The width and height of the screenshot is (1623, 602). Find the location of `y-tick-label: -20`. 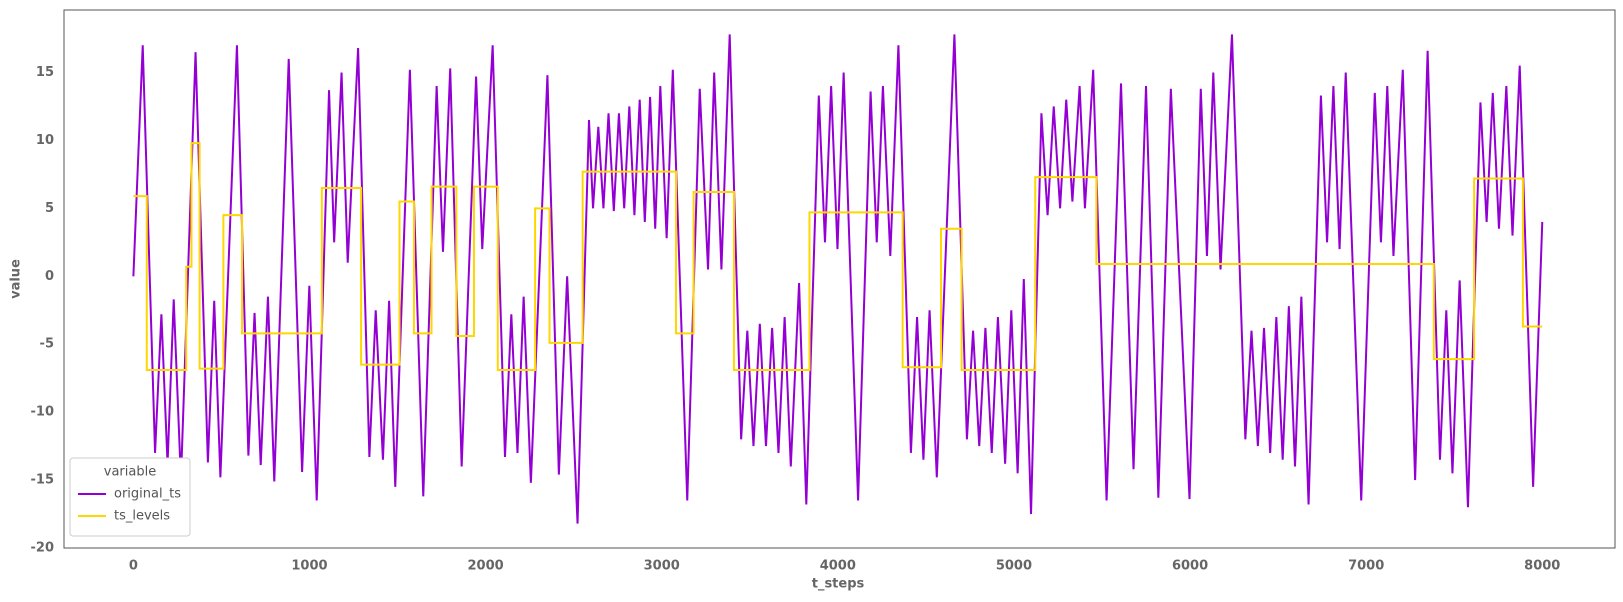

y-tick-label: -20 is located at coordinates (43, 548).